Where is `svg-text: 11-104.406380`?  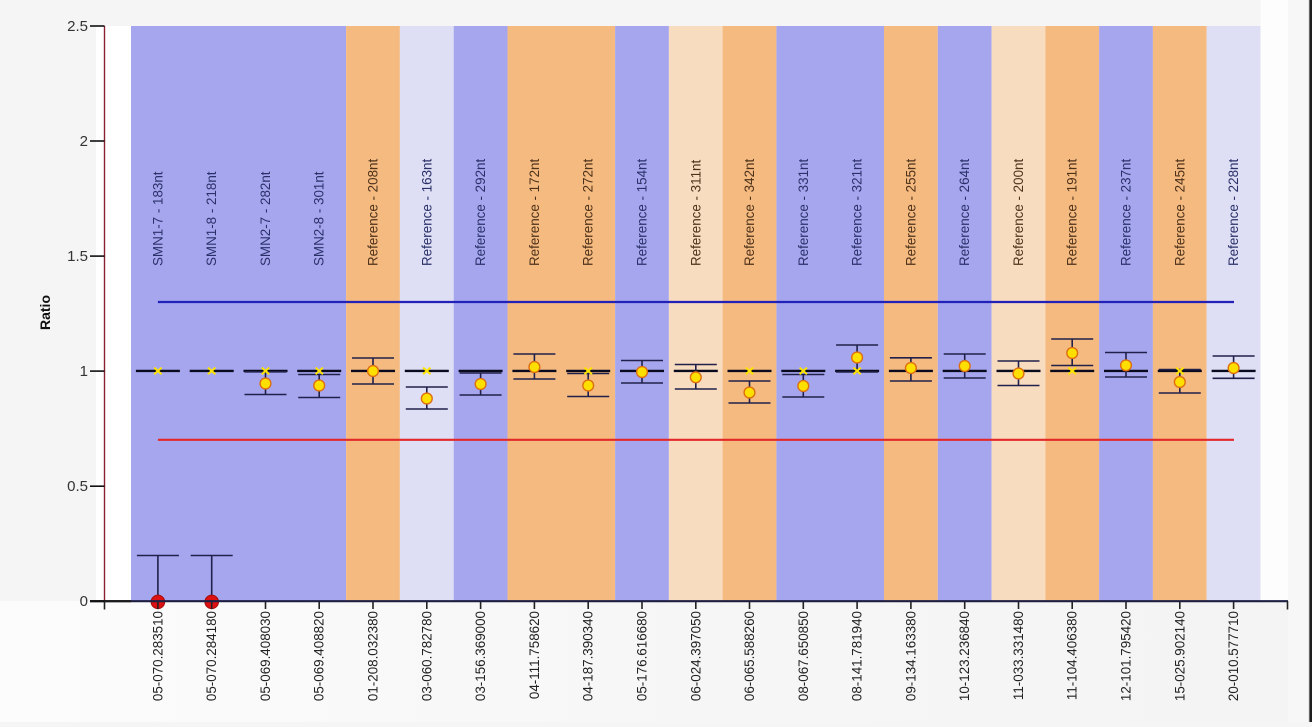 svg-text: 11-104.406380 is located at coordinates (1072, 655).